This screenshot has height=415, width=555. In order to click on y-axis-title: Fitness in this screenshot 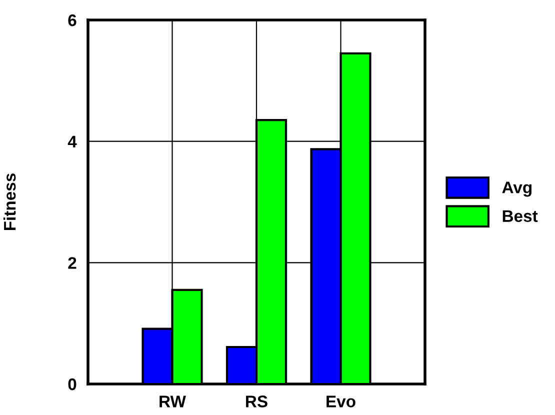, I will do `click(9, 202)`.